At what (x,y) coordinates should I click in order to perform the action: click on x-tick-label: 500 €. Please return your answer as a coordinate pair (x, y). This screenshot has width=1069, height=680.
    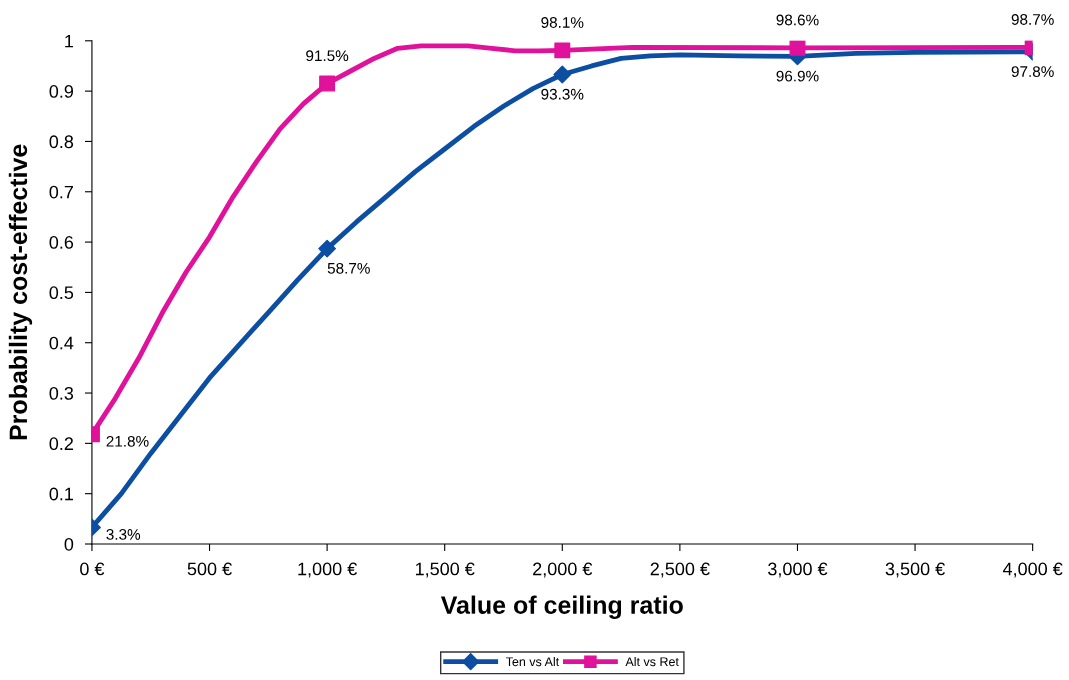
    Looking at the image, I should click on (209, 569).